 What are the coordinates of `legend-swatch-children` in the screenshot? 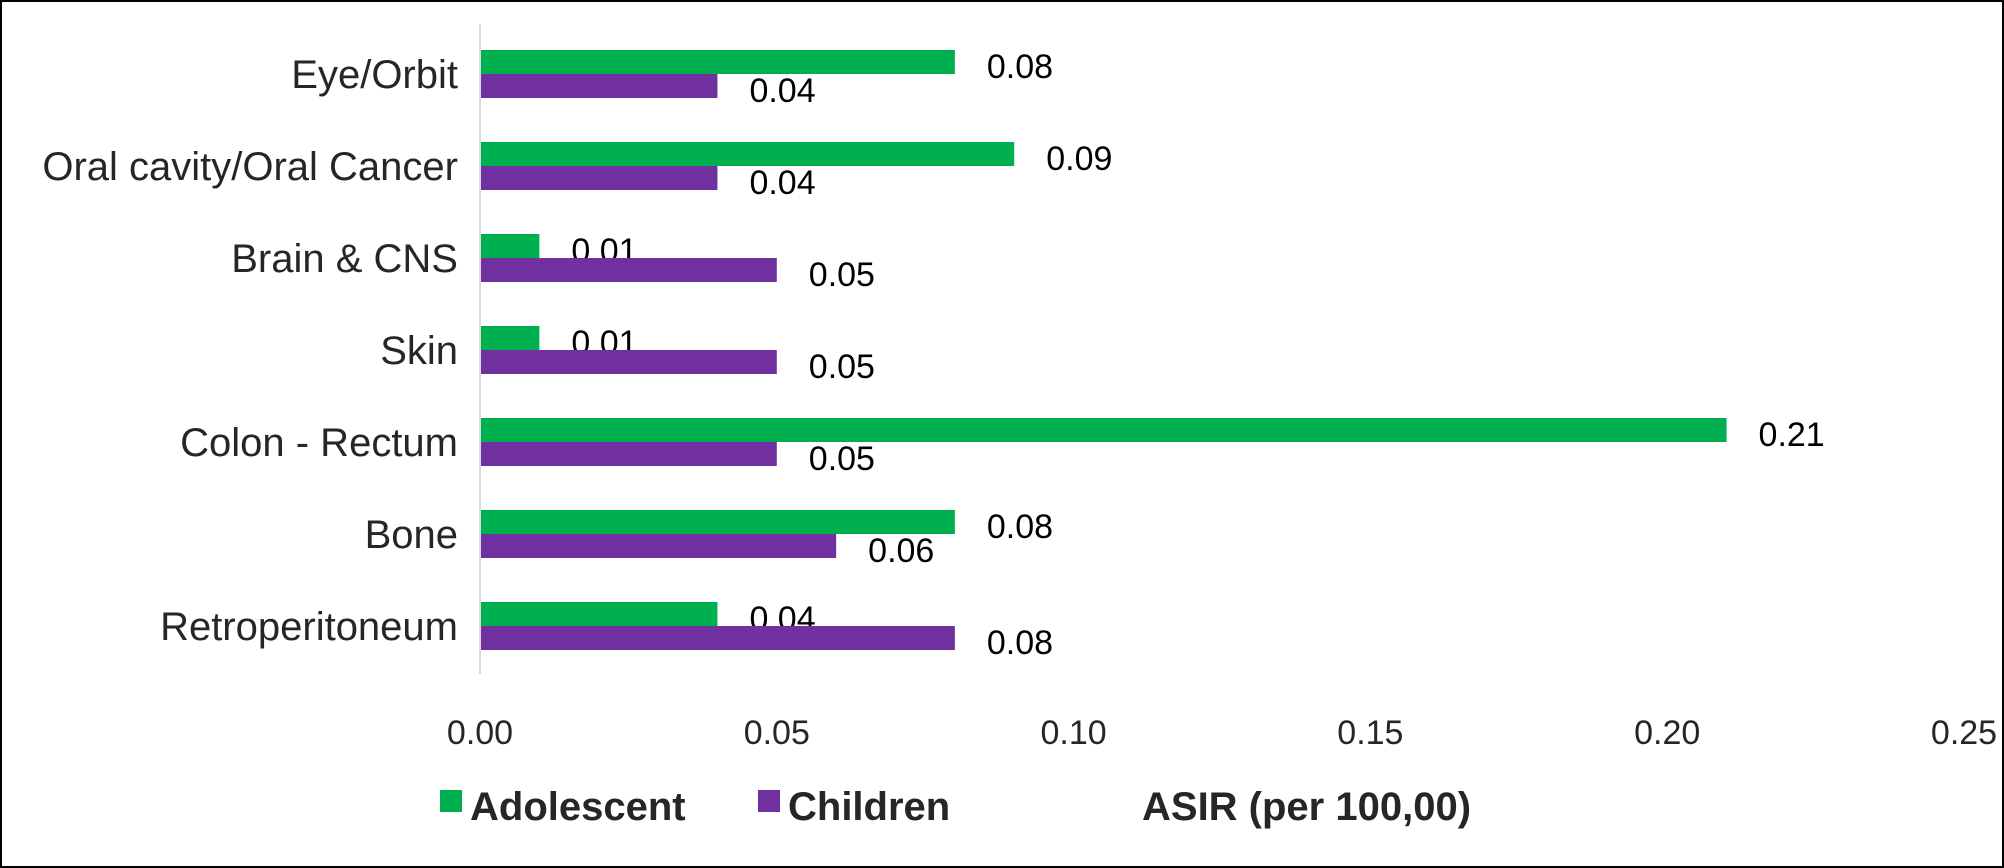 It's located at (769, 801).